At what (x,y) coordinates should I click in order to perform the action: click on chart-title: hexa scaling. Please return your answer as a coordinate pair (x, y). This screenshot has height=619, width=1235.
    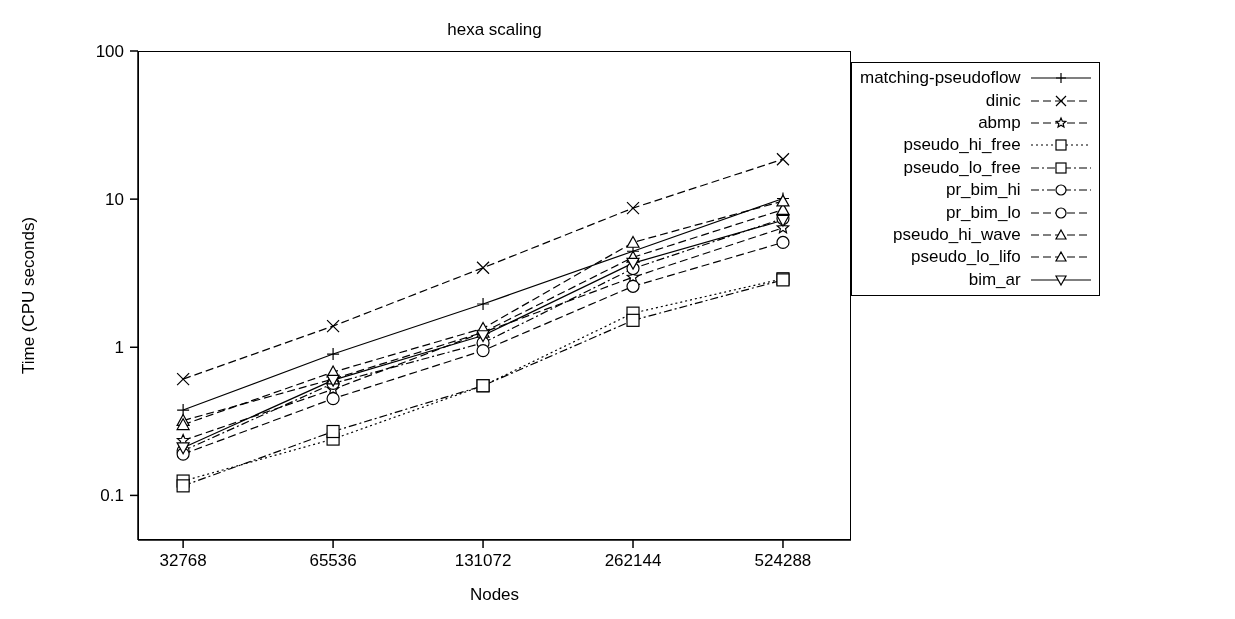
    Looking at the image, I should click on (494, 30).